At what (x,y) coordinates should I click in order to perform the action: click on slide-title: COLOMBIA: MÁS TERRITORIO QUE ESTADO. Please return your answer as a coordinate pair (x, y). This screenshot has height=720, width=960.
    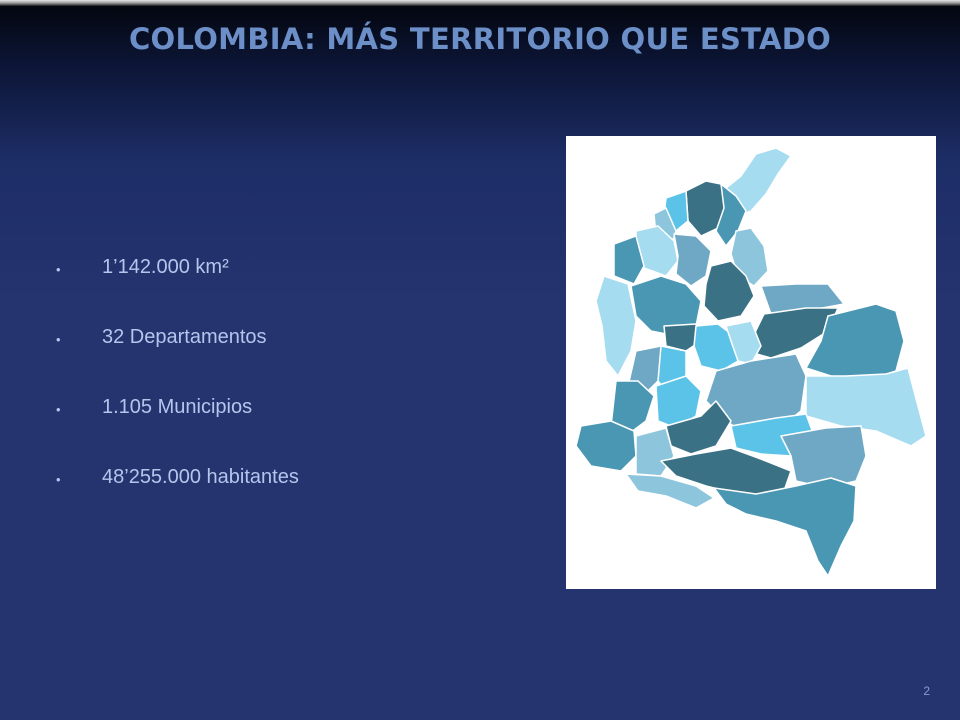
    Looking at the image, I should click on (480, 39).